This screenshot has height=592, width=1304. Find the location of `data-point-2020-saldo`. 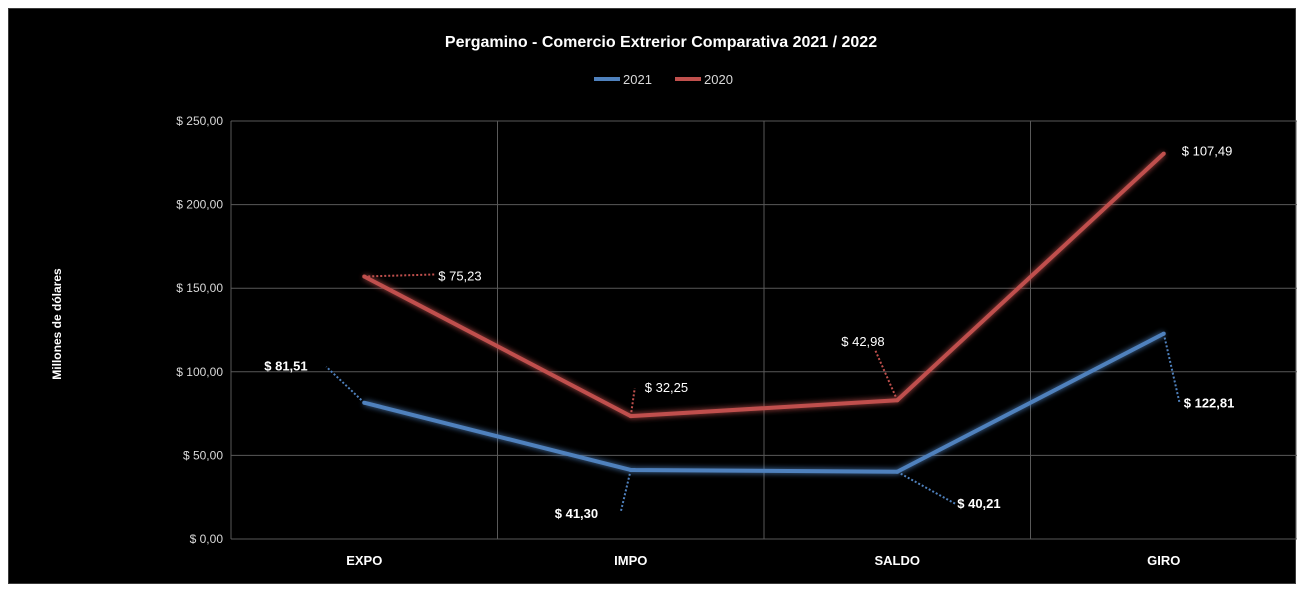

data-point-2020-saldo is located at coordinates (897, 400).